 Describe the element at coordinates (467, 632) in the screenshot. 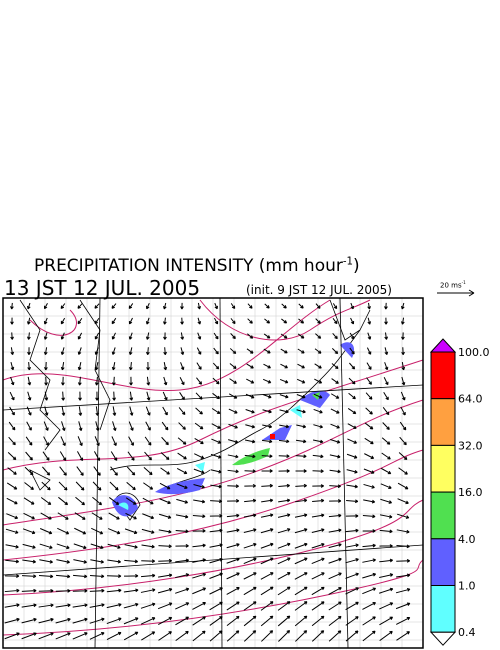

I see `colorbar-label: 0.4` at that location.